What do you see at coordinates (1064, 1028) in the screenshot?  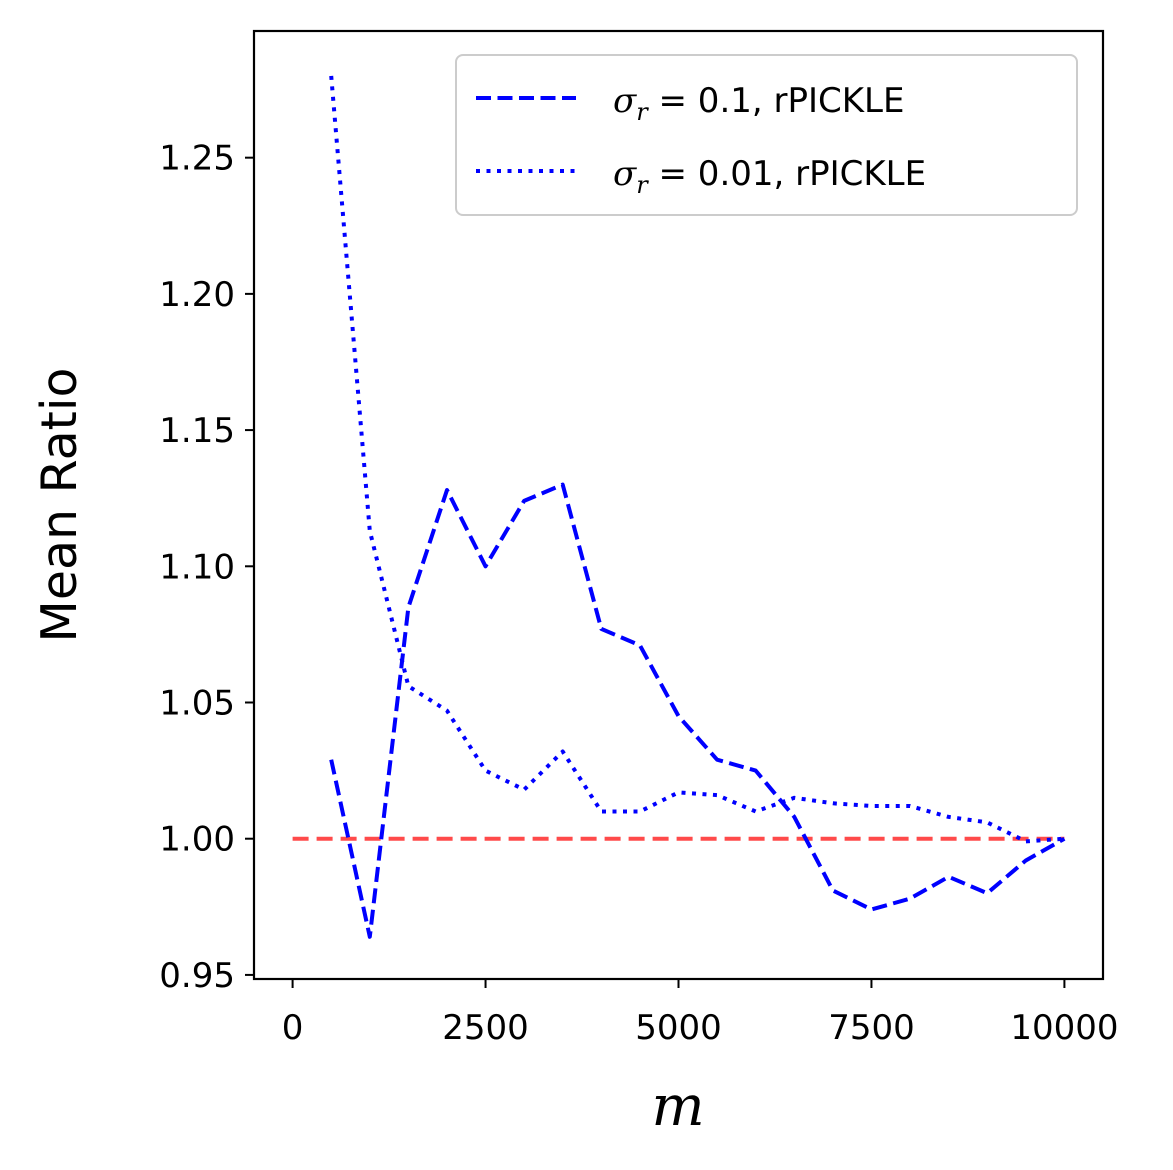 I see `x-tick-label: 10000` at bounding box center [1064, 1028].